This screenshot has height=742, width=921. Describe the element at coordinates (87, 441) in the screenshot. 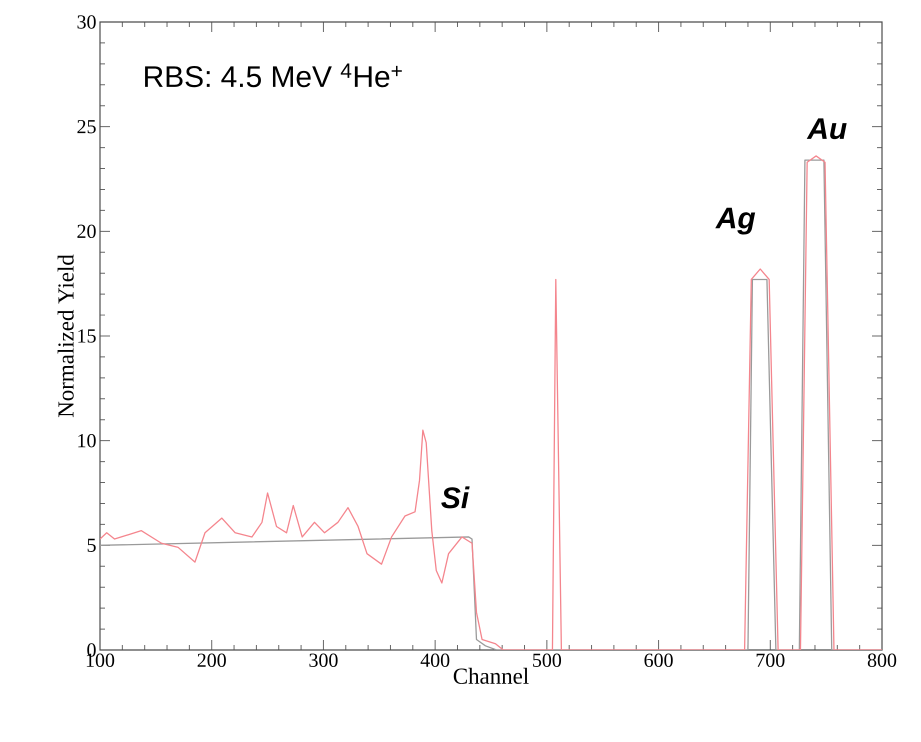

I see `y-tick-label: 10` at that location.